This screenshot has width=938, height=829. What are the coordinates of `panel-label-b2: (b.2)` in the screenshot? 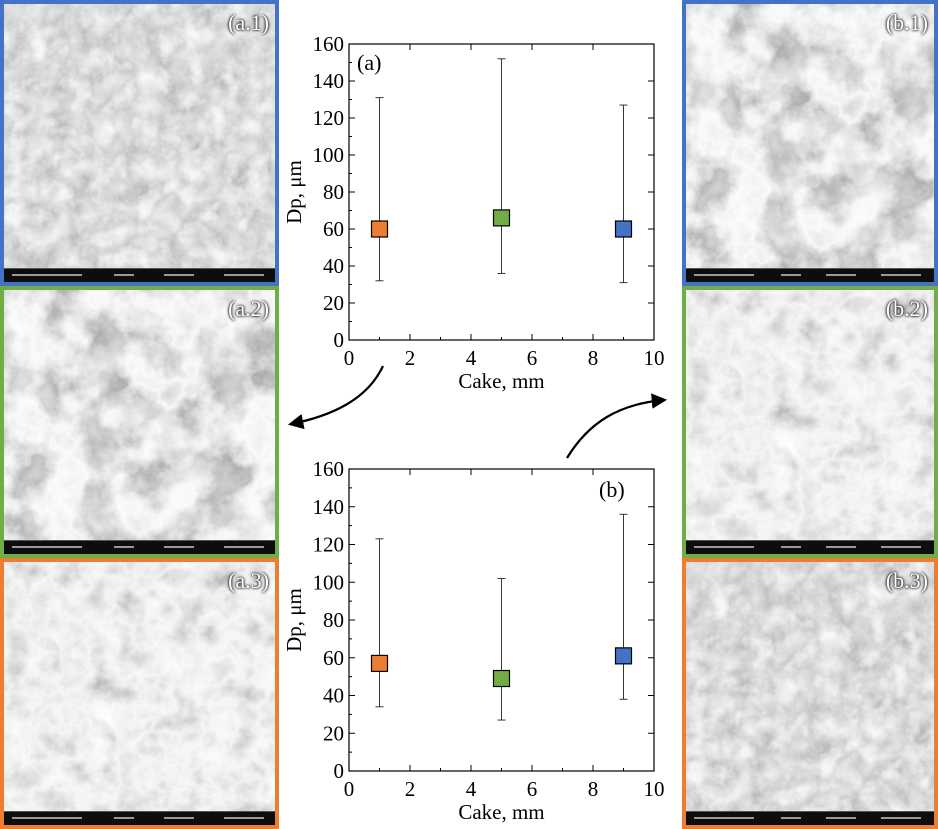 It's located at (906, 308).